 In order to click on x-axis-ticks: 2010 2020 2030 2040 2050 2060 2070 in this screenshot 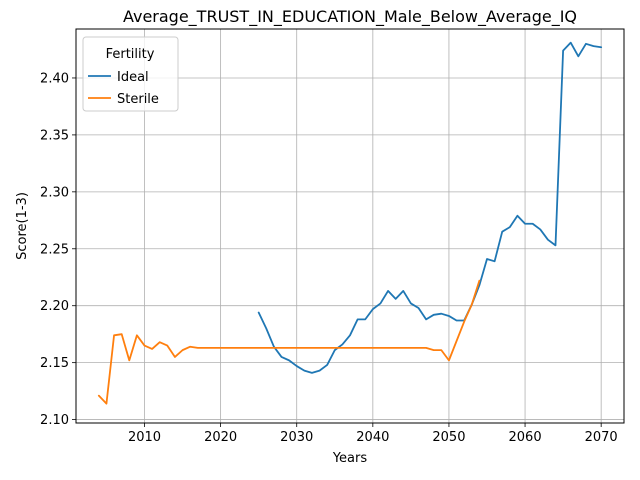, I will do `click(373, 434)`.